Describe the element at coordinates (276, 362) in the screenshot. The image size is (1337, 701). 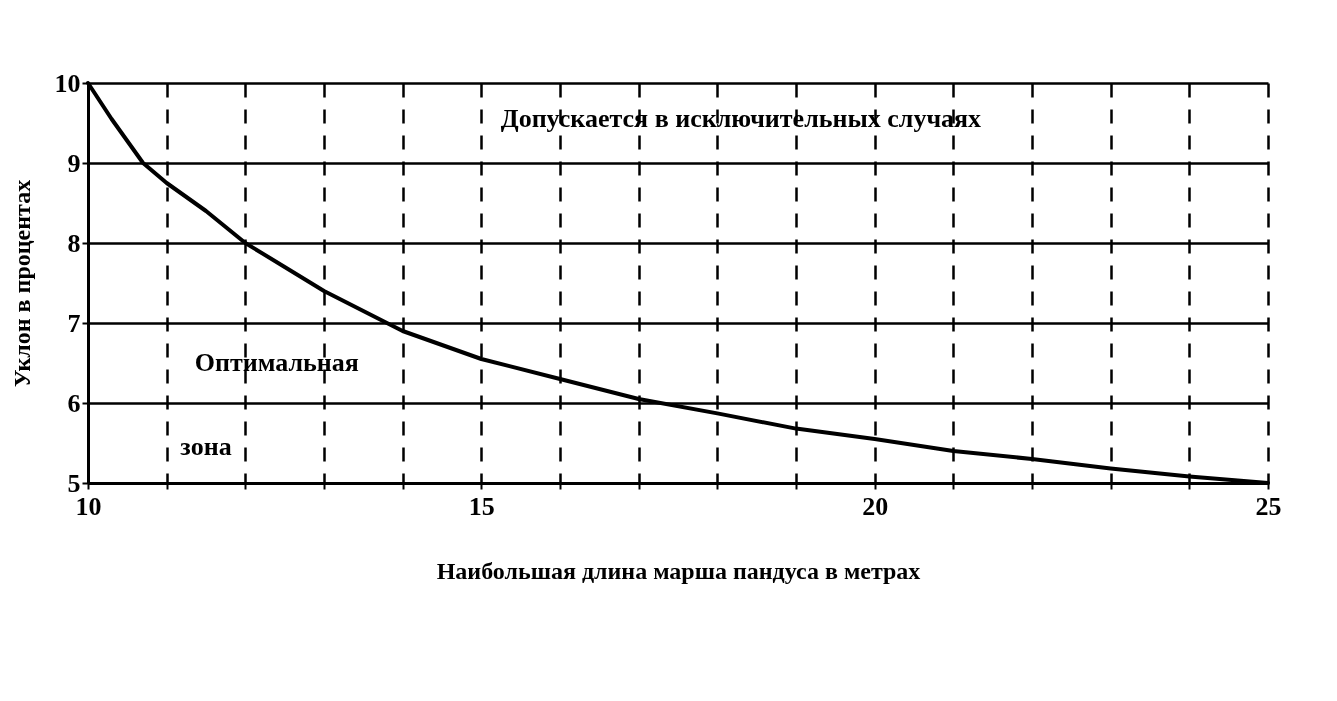
I see `annotation: Оптимальная` at that location.